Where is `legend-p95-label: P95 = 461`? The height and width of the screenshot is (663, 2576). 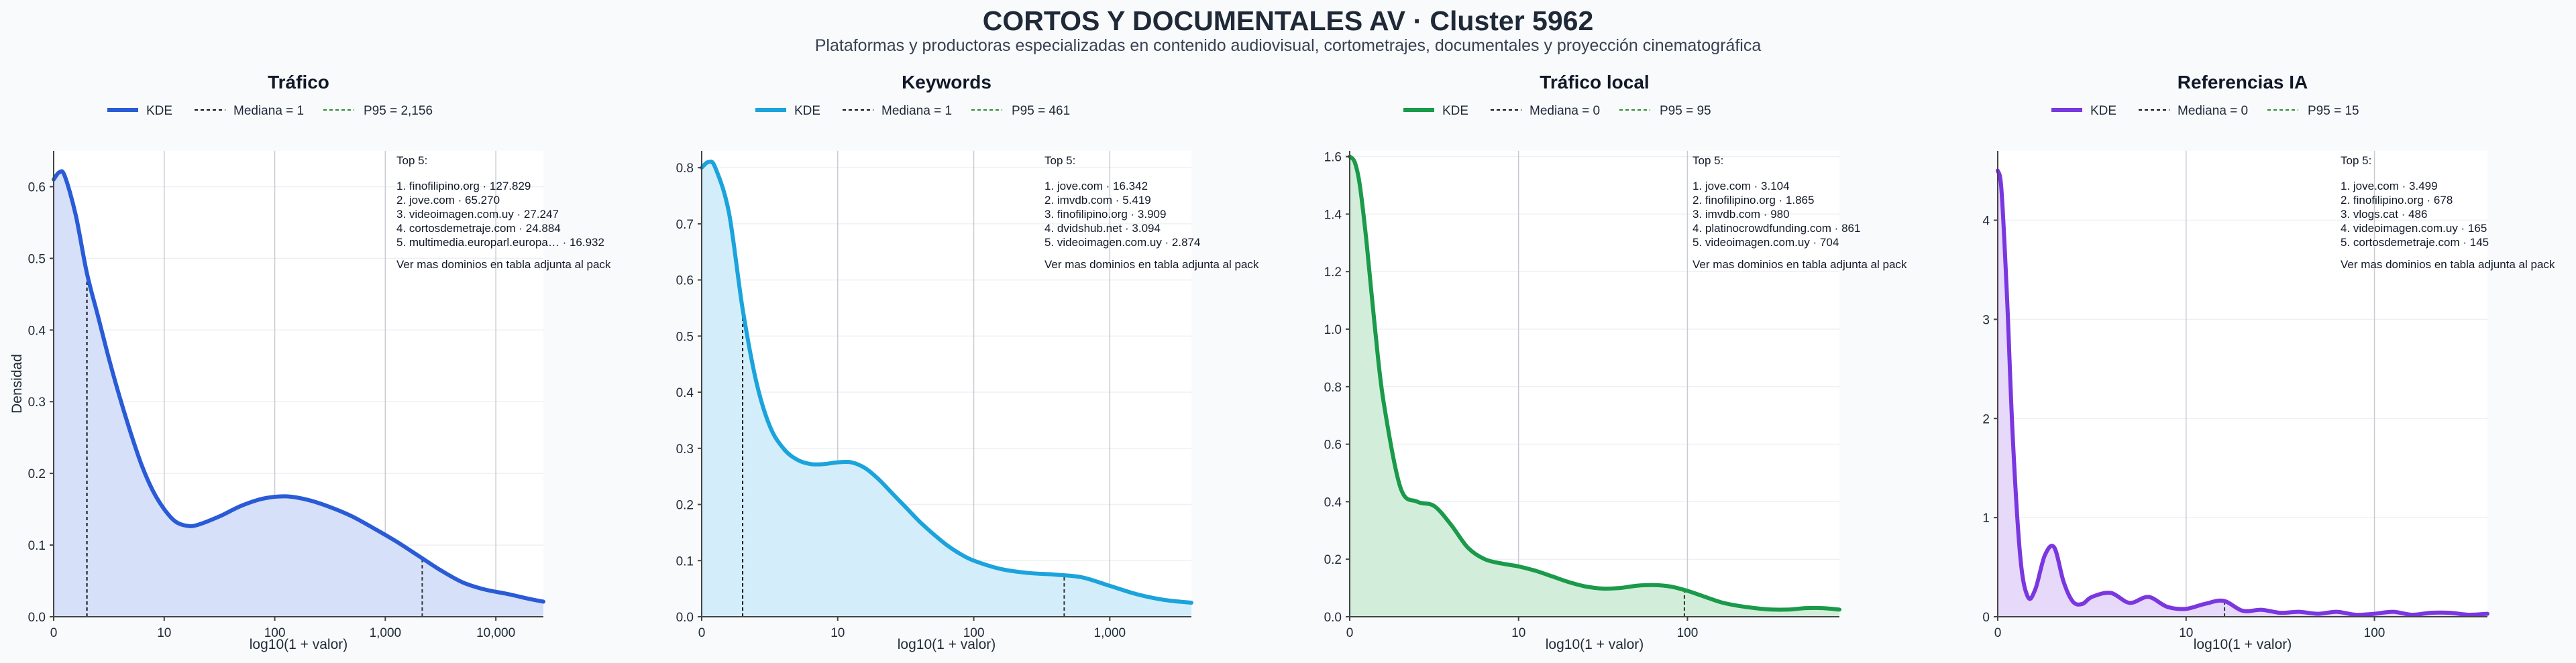
legend-p95-label: P95 = 461 is located at coordinates (1041, 111).